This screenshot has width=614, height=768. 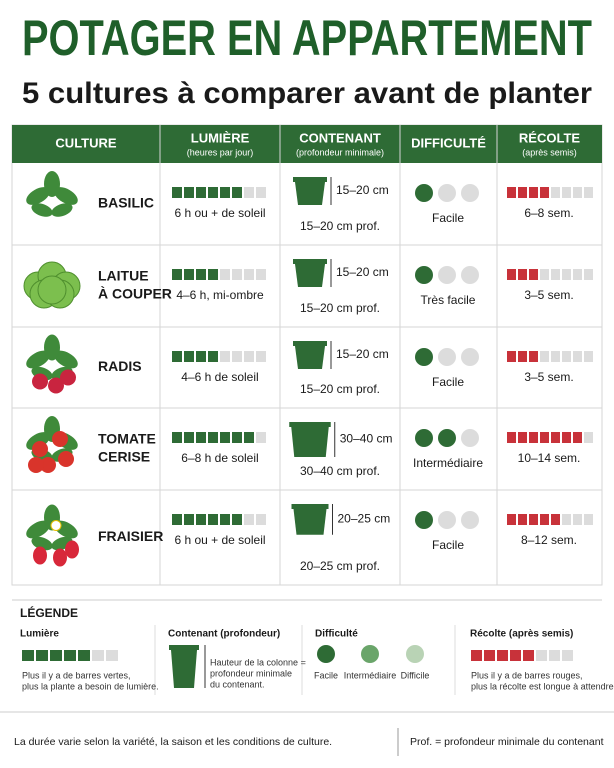 I want to click on container-label: 20–25 cm prof., so click(x=340, y=566).